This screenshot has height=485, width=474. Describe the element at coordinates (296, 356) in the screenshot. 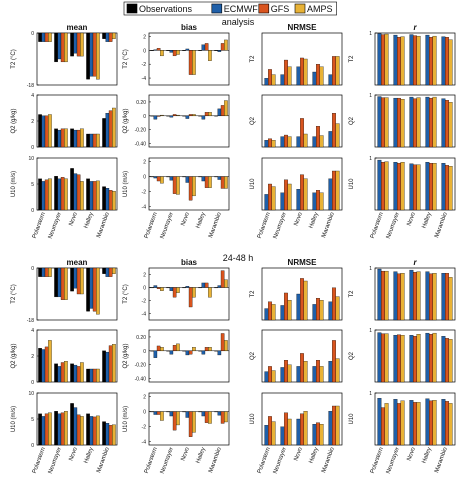

I see `panel-2448h-nrmse-q2: Q2` at that location.